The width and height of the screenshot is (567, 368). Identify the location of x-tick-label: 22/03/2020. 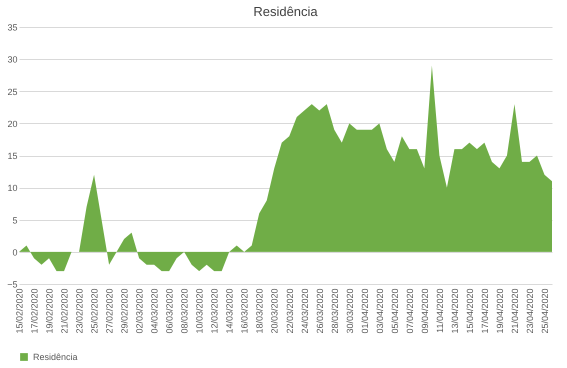
(289, 311).